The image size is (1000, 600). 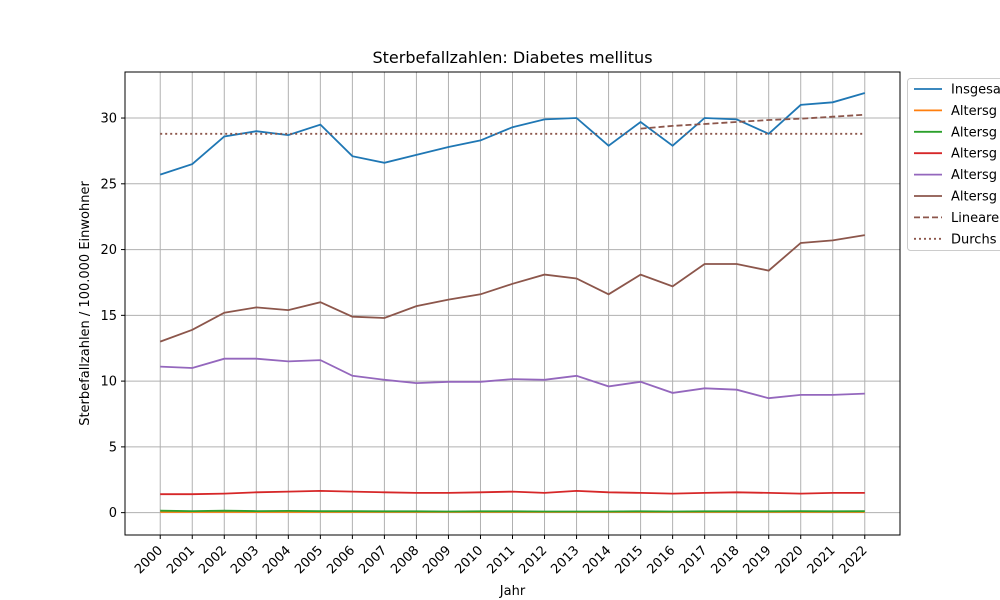 I want to click on y-tick-label: 20, so click(x=108, y=250).